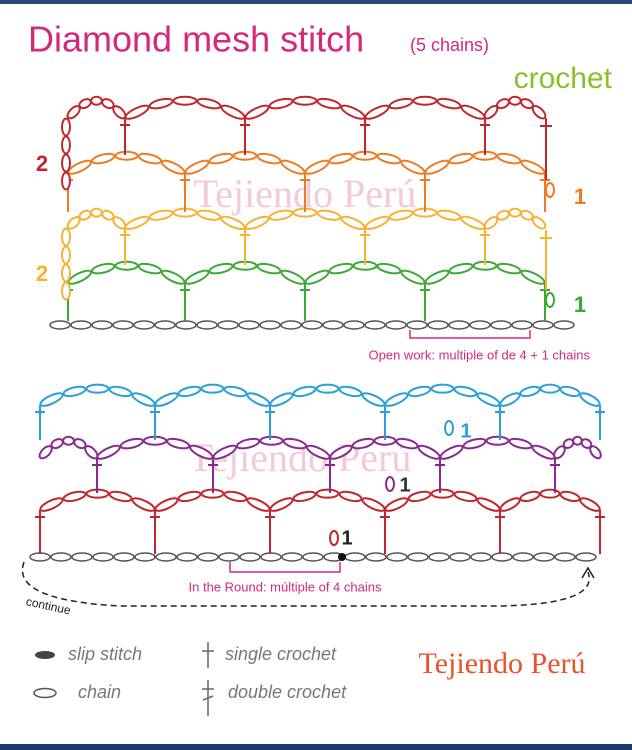  I want to click on title: Diamond mesh stitch, so click(196, 39).